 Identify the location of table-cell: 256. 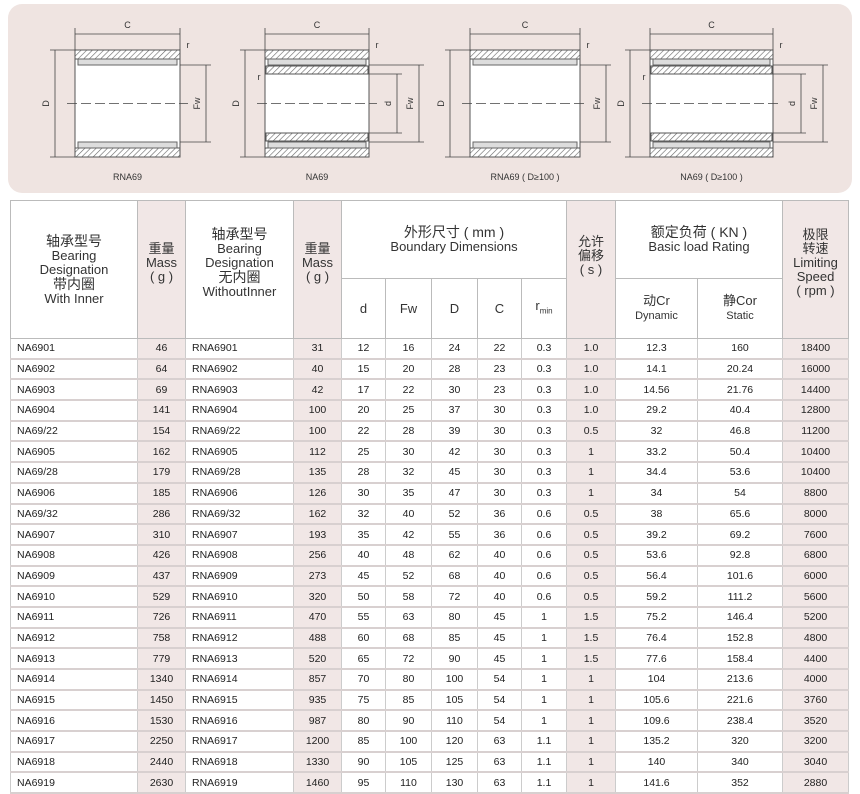
(317, 555).